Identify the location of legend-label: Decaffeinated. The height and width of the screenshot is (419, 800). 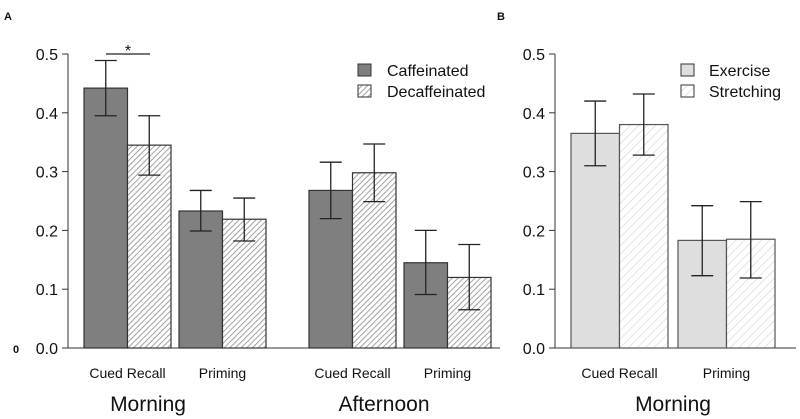
(436, 92).